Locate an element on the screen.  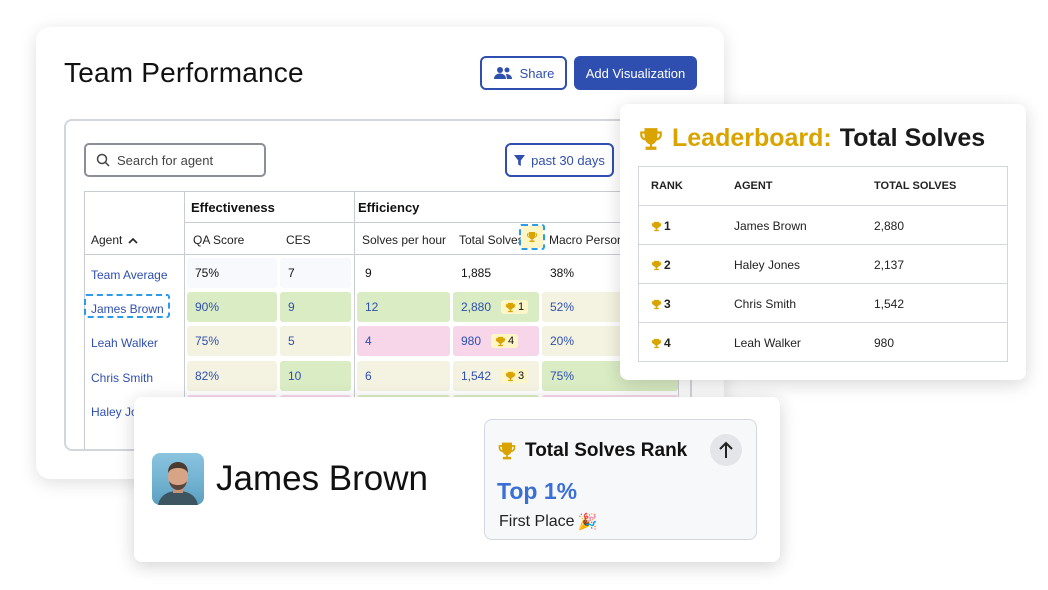
cell-macro: 38% is located at coordinates (562, 273).